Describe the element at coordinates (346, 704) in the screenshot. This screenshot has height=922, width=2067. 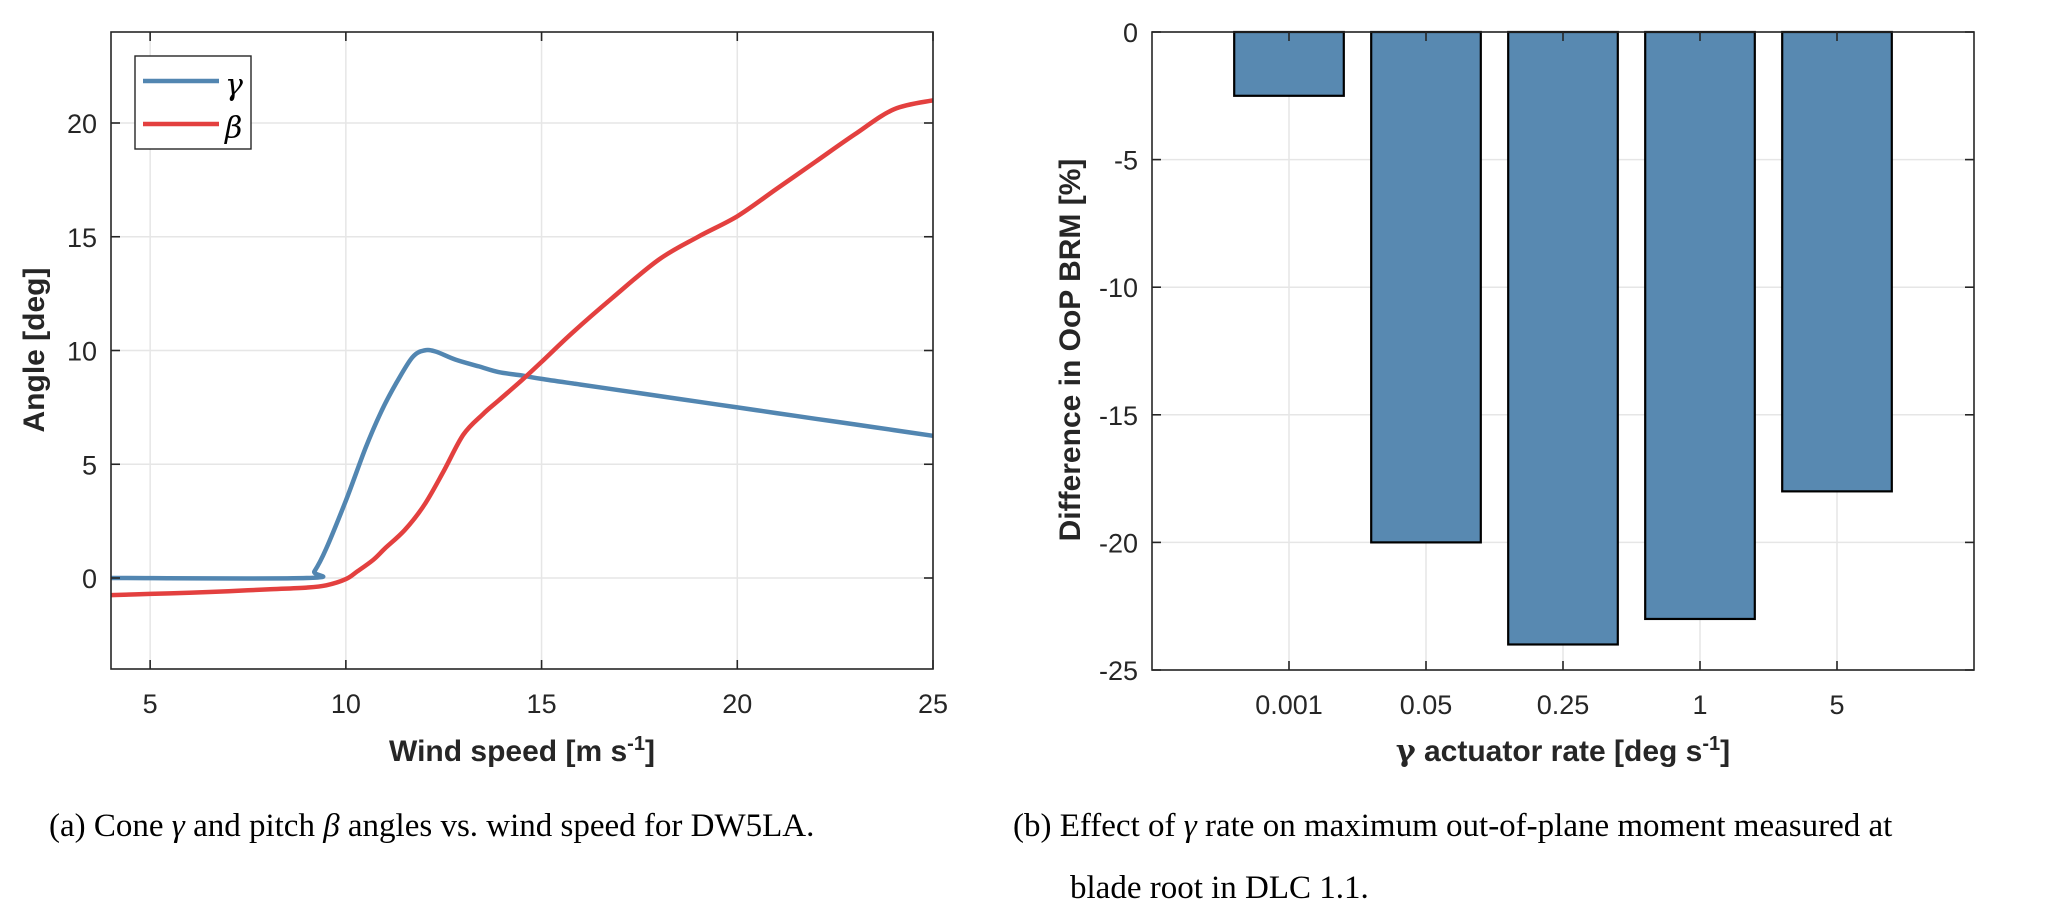
I see `x-tick-label: 10` at that location.